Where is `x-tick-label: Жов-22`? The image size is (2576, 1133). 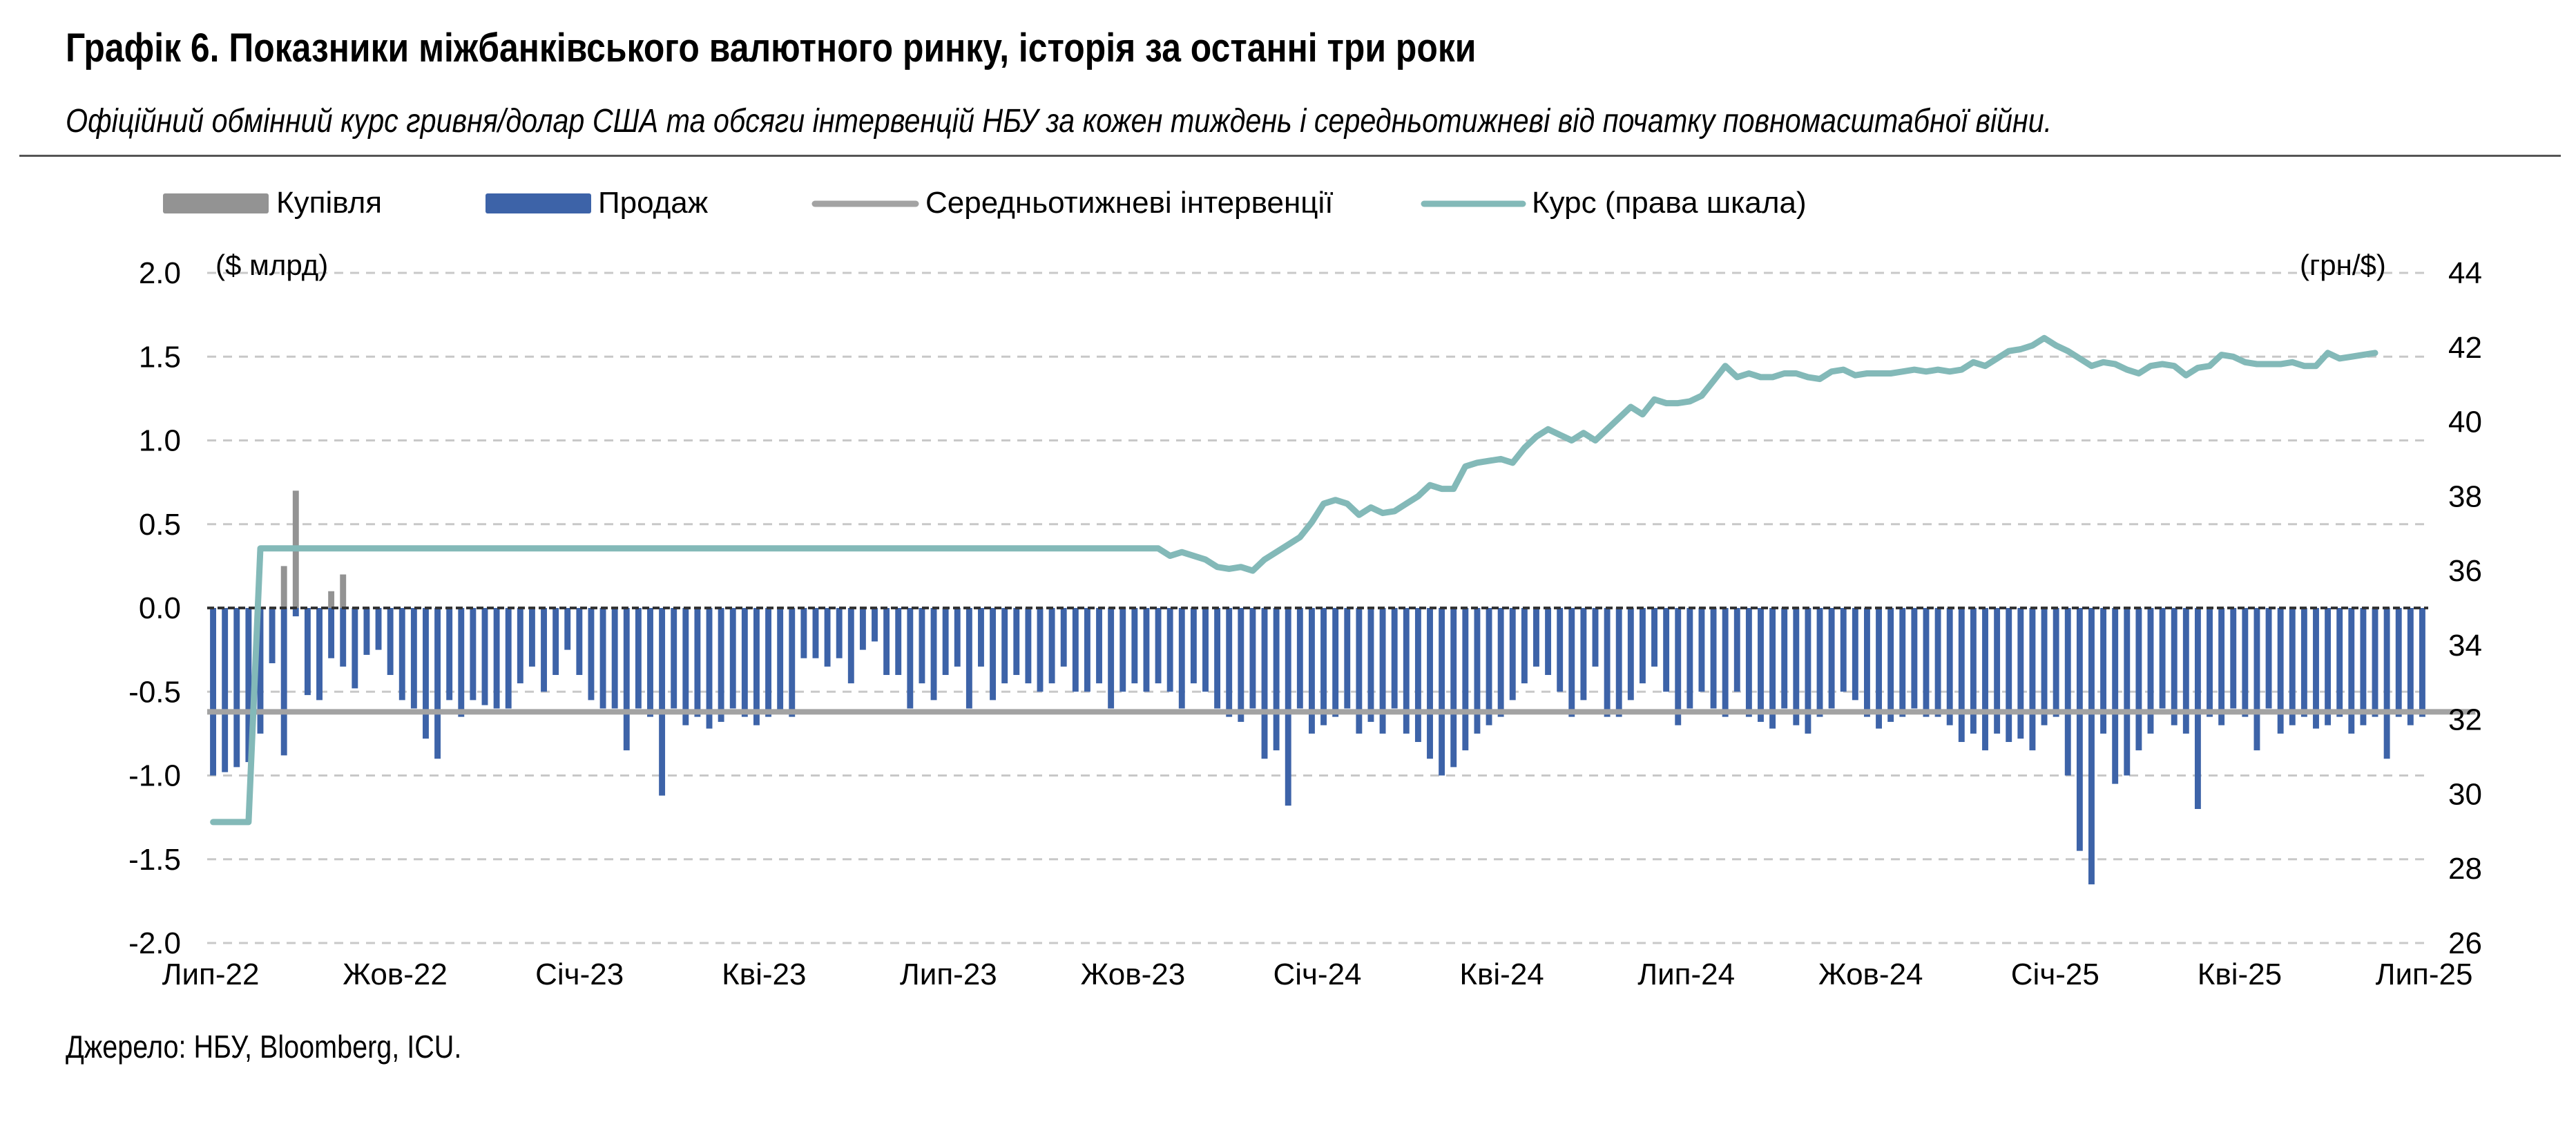
x-tick-label: Жов-22 is located at coordinates (395, 974).